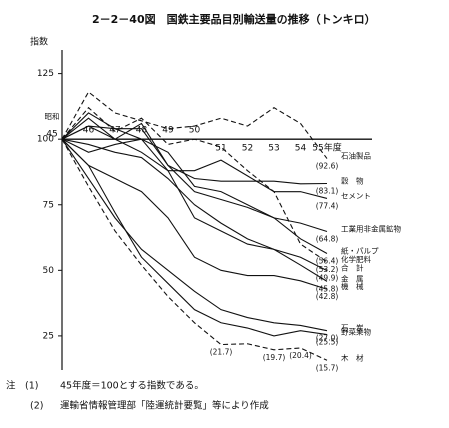 The image size is (449, 428). What do you see at coordinates (327, 296) in the screenshot?
I see `value-label: (42.8)` at bounding box center [327, 296].